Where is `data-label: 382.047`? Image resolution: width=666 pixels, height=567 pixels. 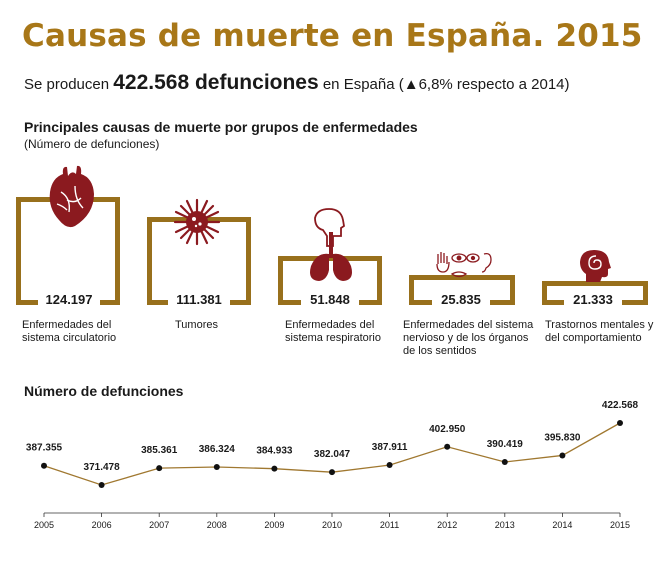 data-label: 382.047 is located at coordinates (332, 454).